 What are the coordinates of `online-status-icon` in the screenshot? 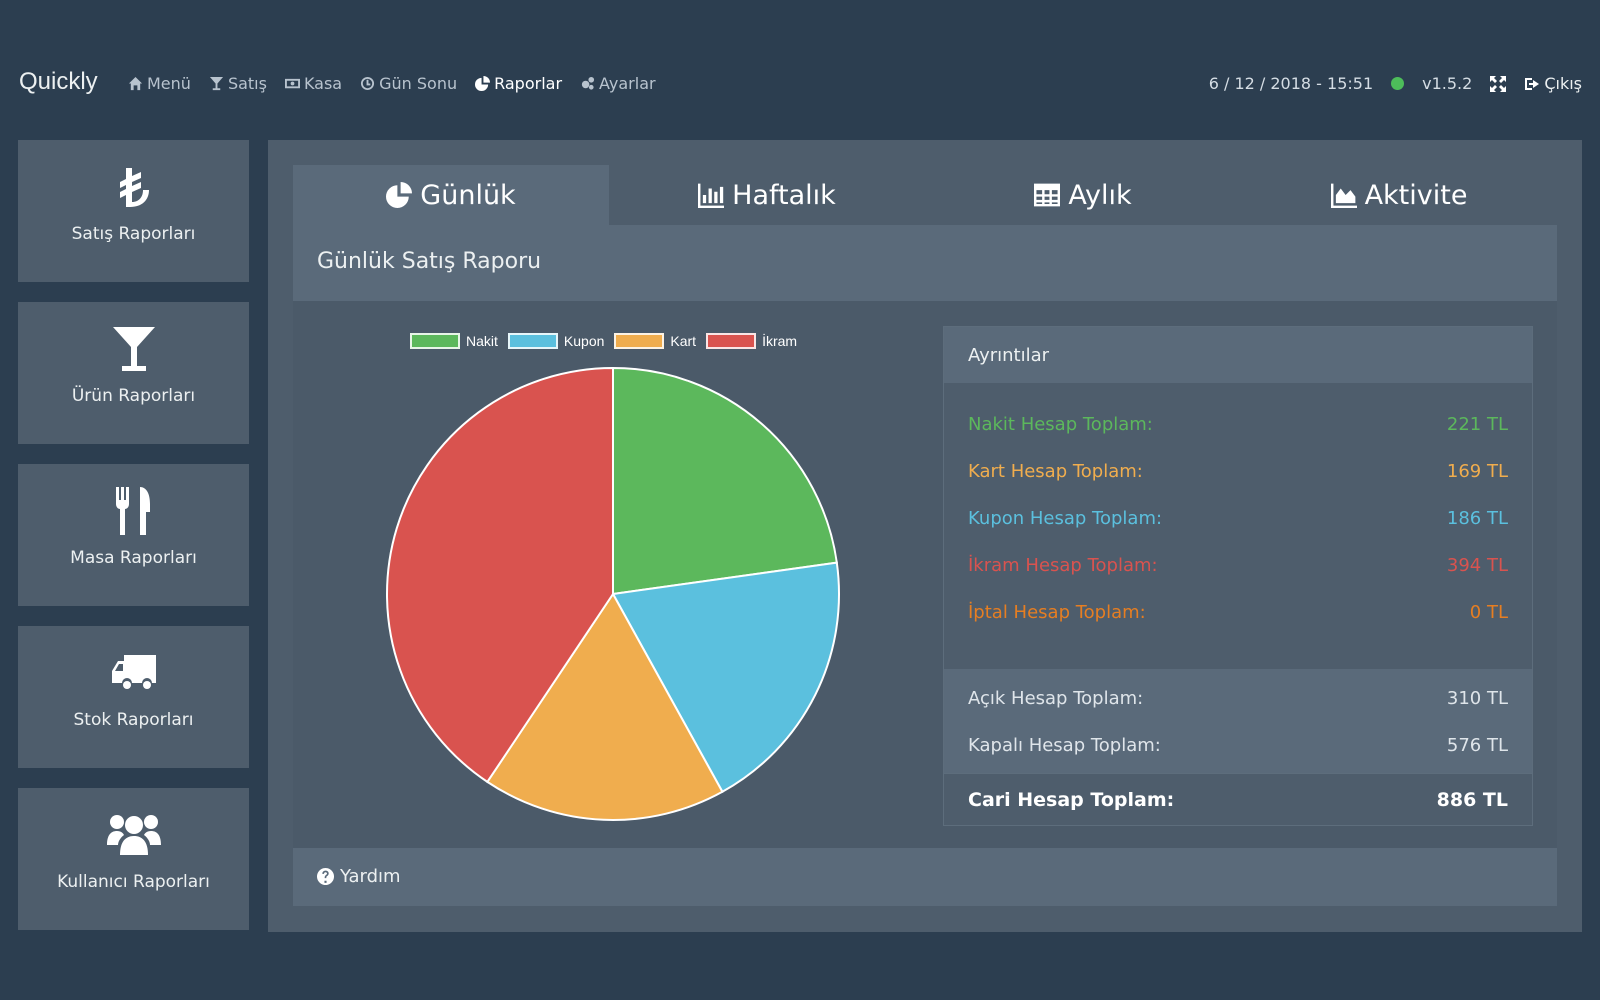 It's located at (1398, 83).